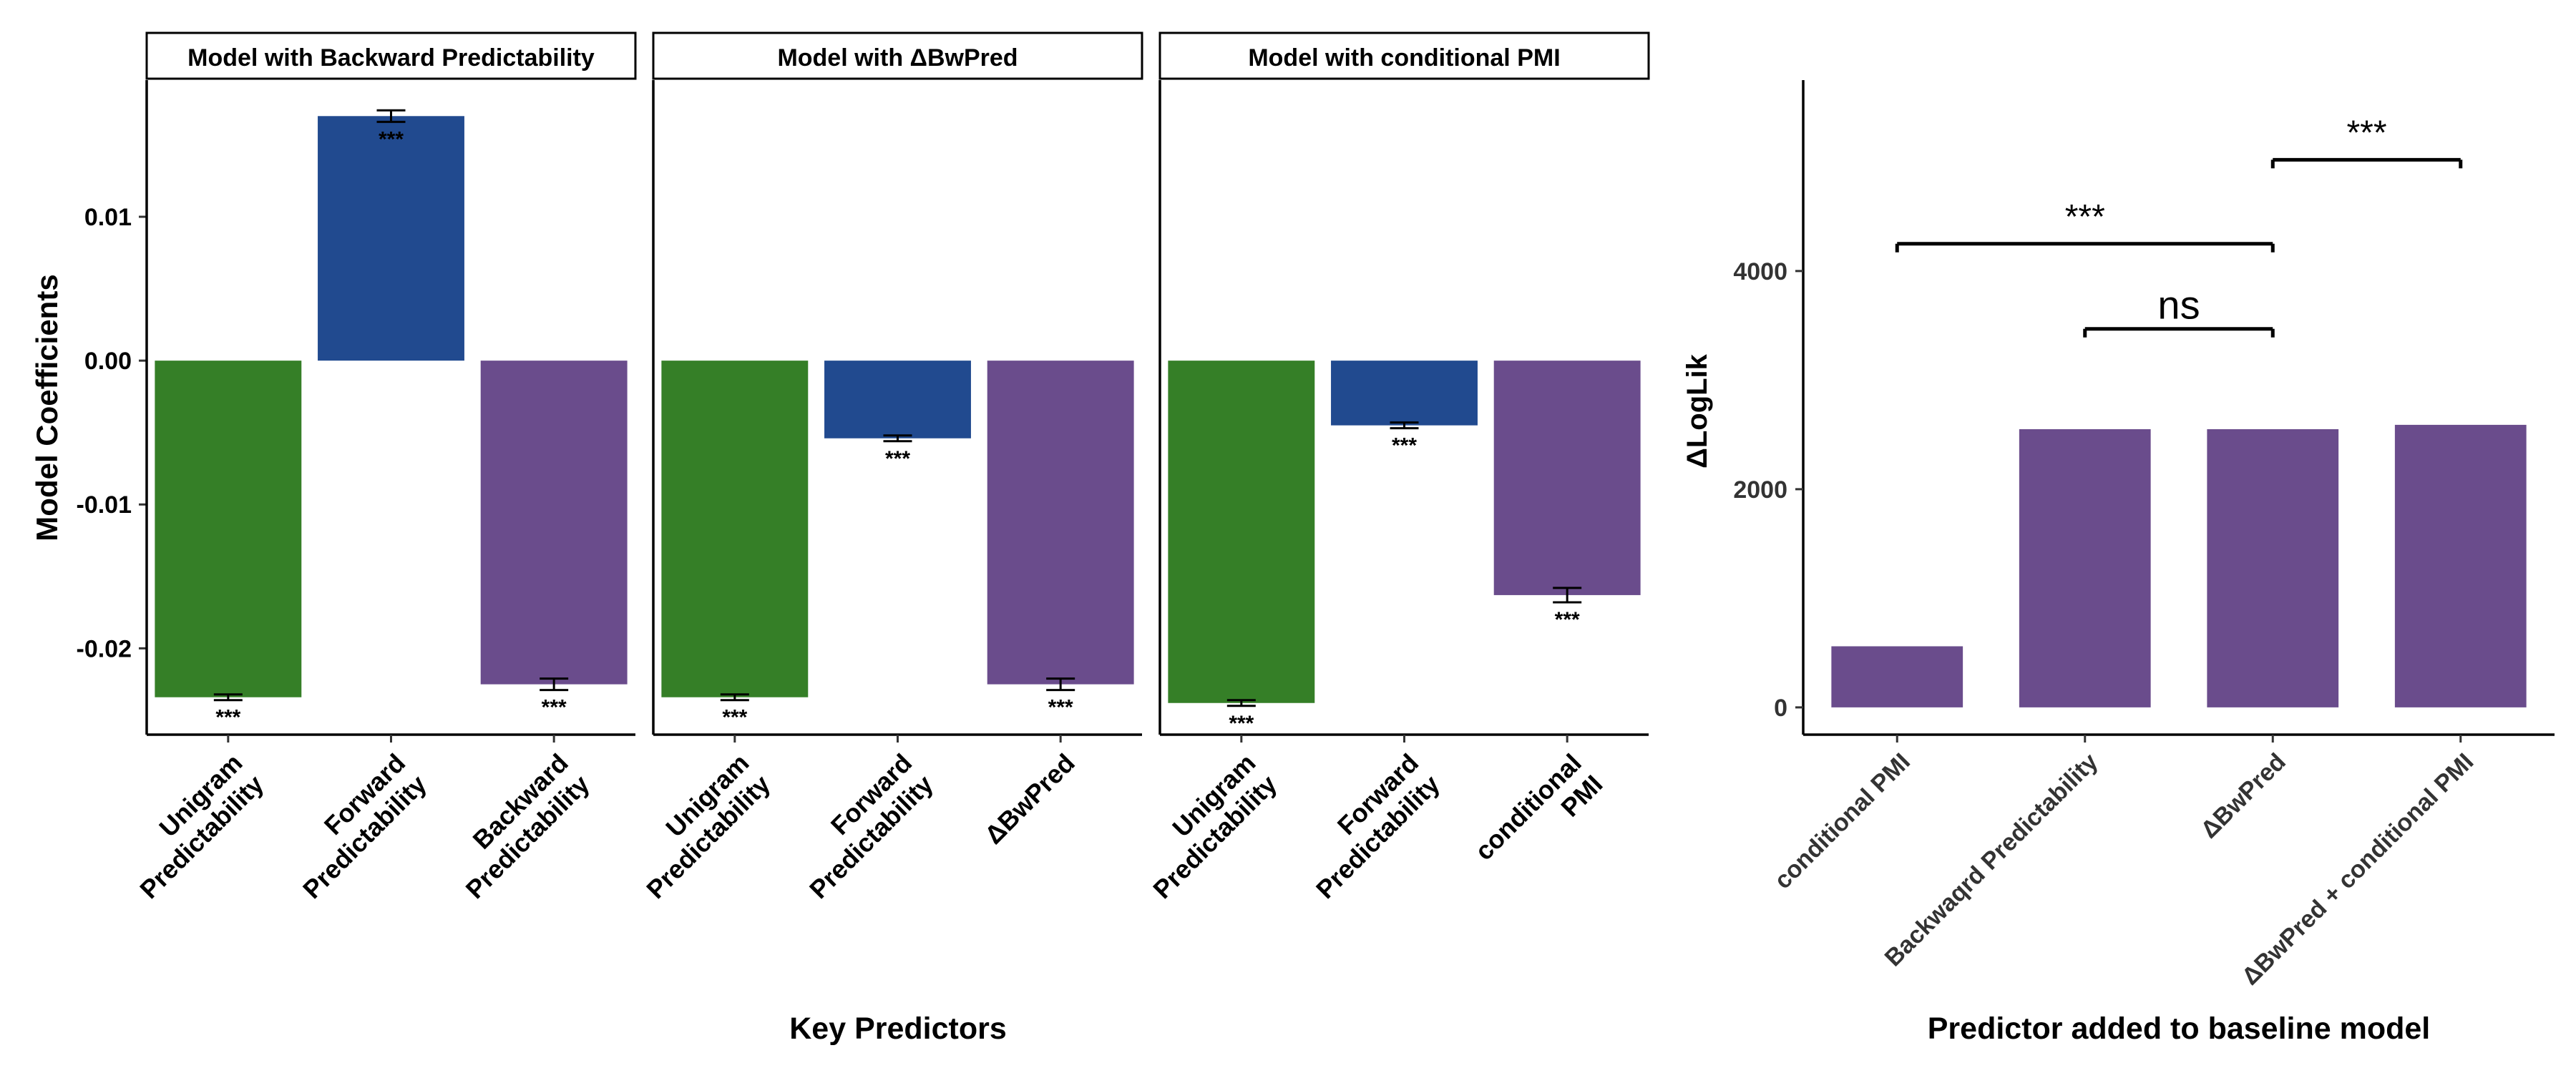 The image size is (2576, 1073). What do you see at coordinates (898, 1028) in the screenshot?
I see `shared-x-axis-title: Key Predictors` at bounding box center [898, 1028].